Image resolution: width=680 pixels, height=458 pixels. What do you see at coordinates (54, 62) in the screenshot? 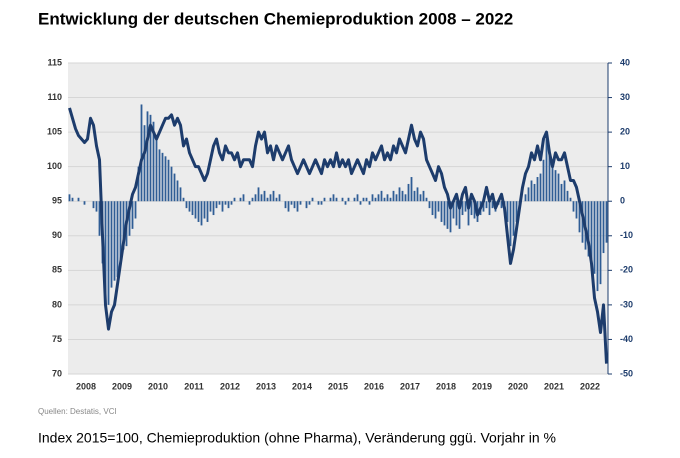
I see `y-tick-label: 115` at bounding box center [54, 62].